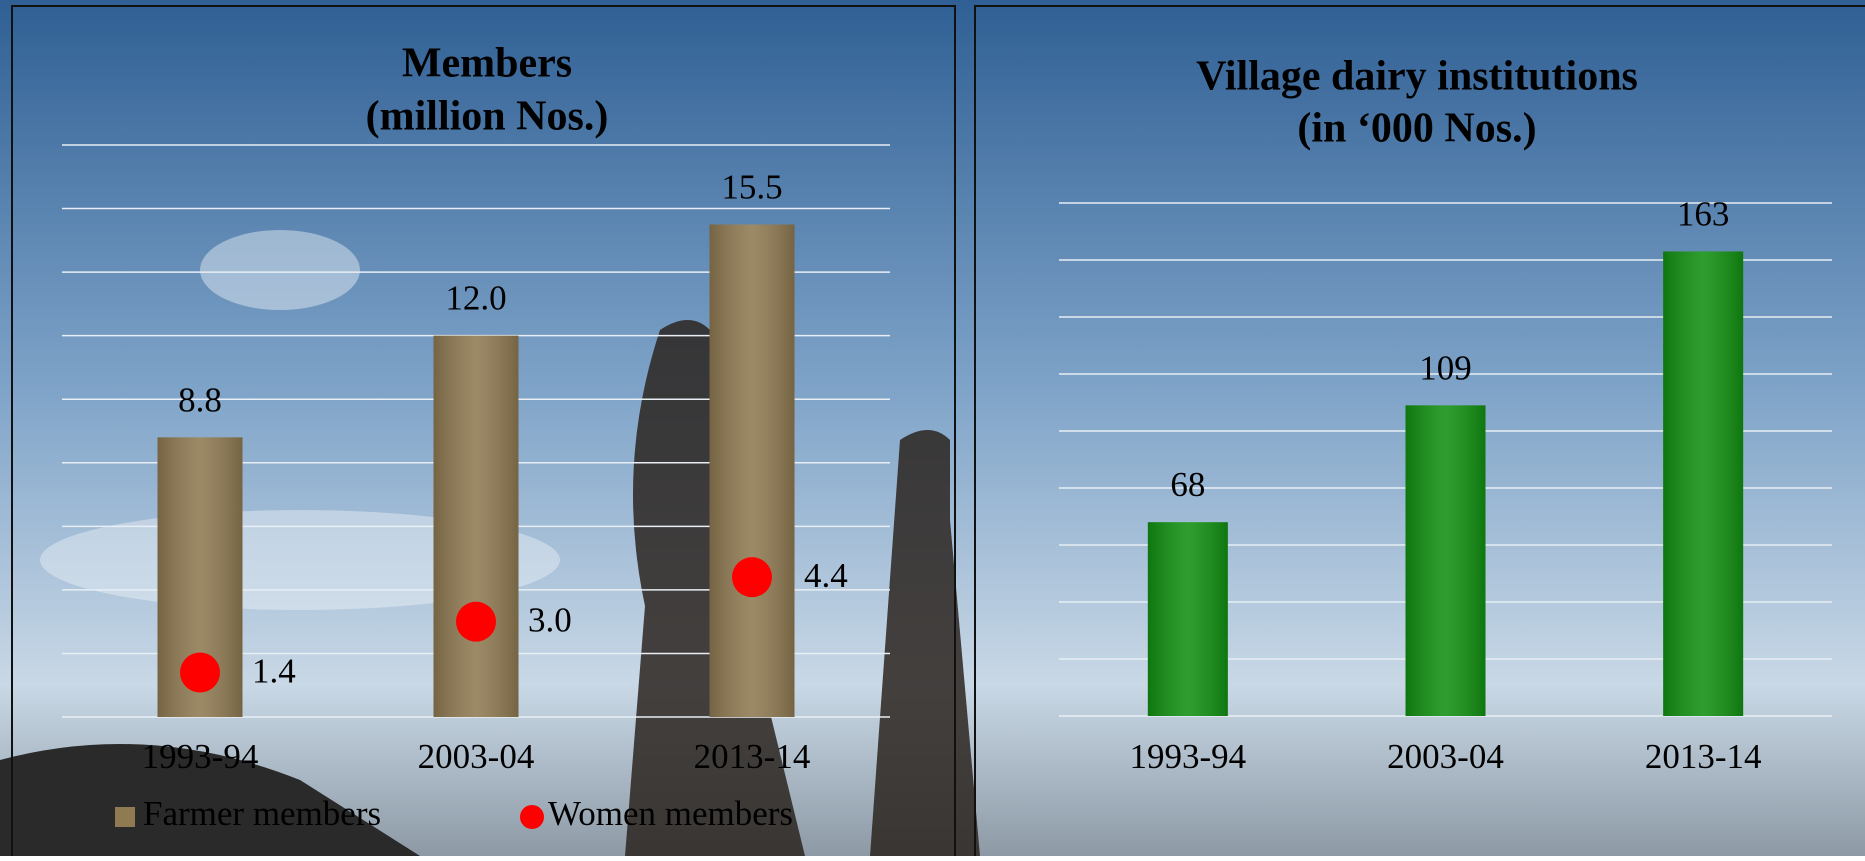  What do you see at coordinates (280, 270) in the screenshot?
I see `cloud` at bounding box center [280, 270].